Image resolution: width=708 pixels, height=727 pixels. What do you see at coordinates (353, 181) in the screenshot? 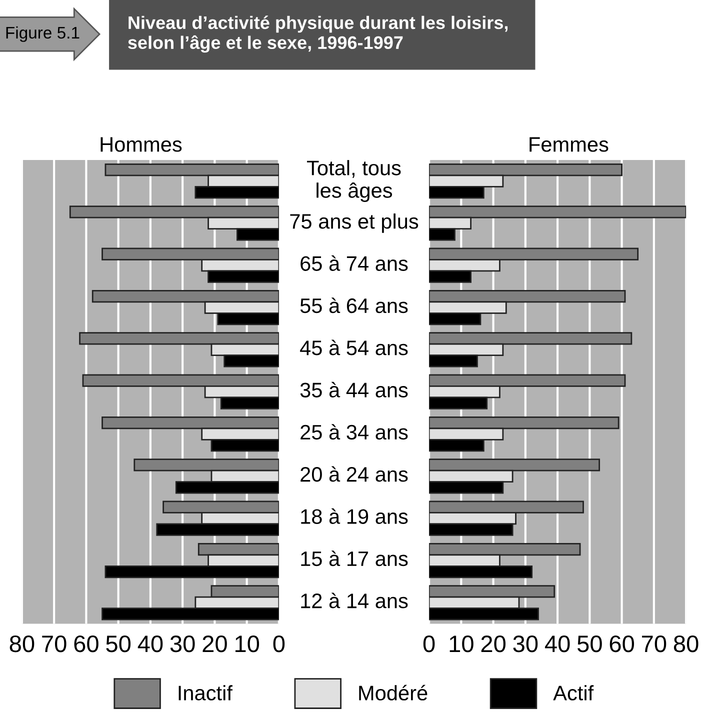
I see `y-tick-label: Total, tous les âges` at bounding box center [353, 181].